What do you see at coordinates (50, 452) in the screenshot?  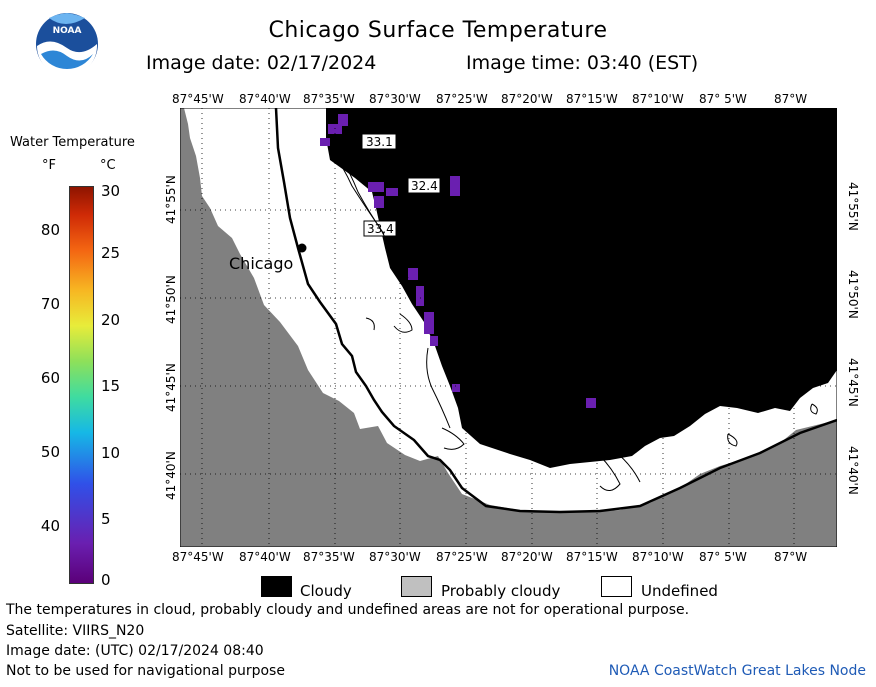 I see `colorbar-f-tick: 50` at bounding box center [50, 452].